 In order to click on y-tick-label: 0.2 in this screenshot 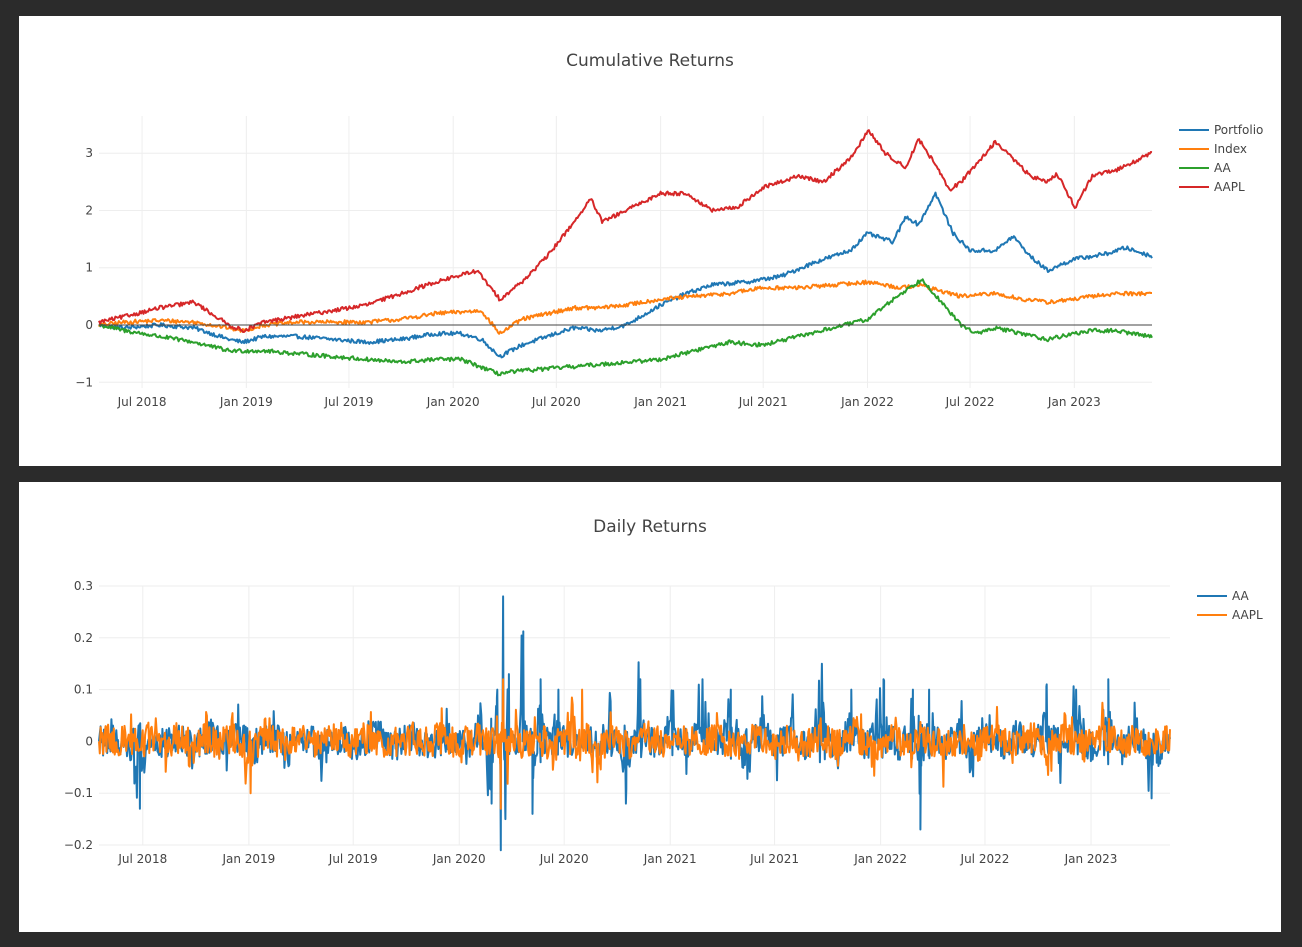, I will do `click(83, 638)`.